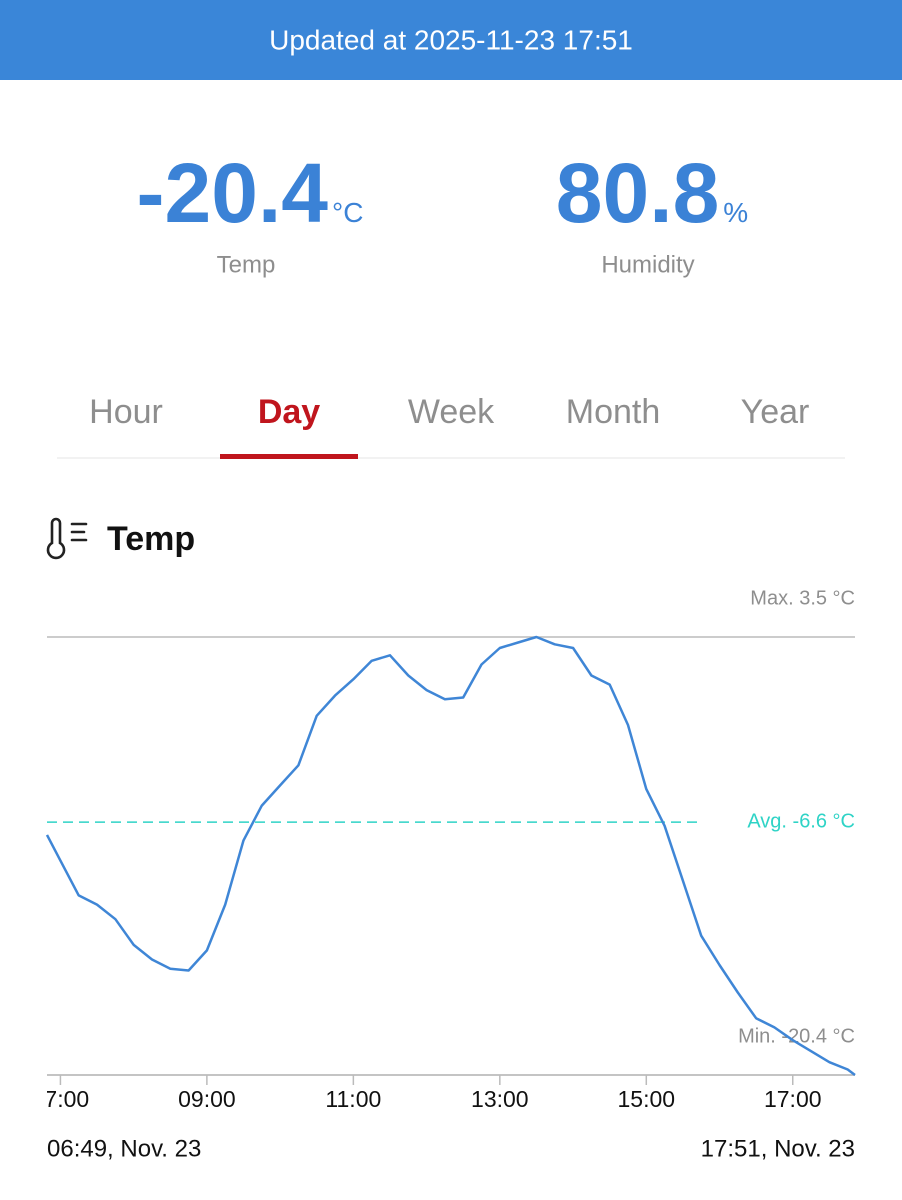 The height and width of the screenshot is (1200, 902). I want to click on ref-label: Min. -20.4 °C, so click(796, 1036).